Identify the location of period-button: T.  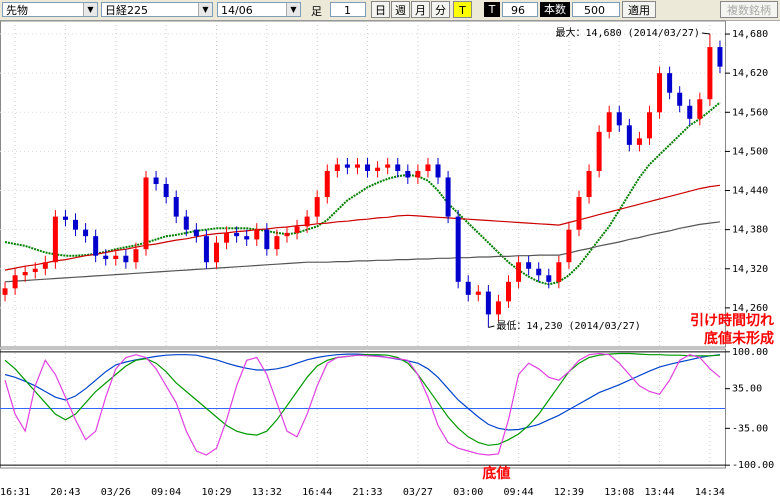
(462, 9).